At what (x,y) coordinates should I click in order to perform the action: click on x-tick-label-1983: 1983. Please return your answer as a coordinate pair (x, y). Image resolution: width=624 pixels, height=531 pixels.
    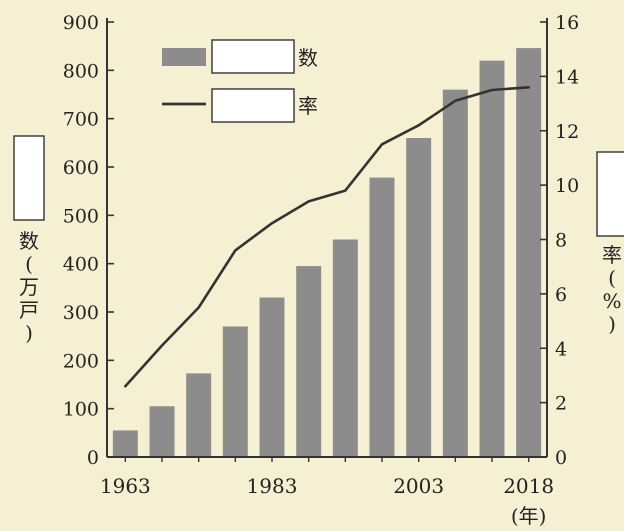
    Looking at the image, I should click on (272, 486).